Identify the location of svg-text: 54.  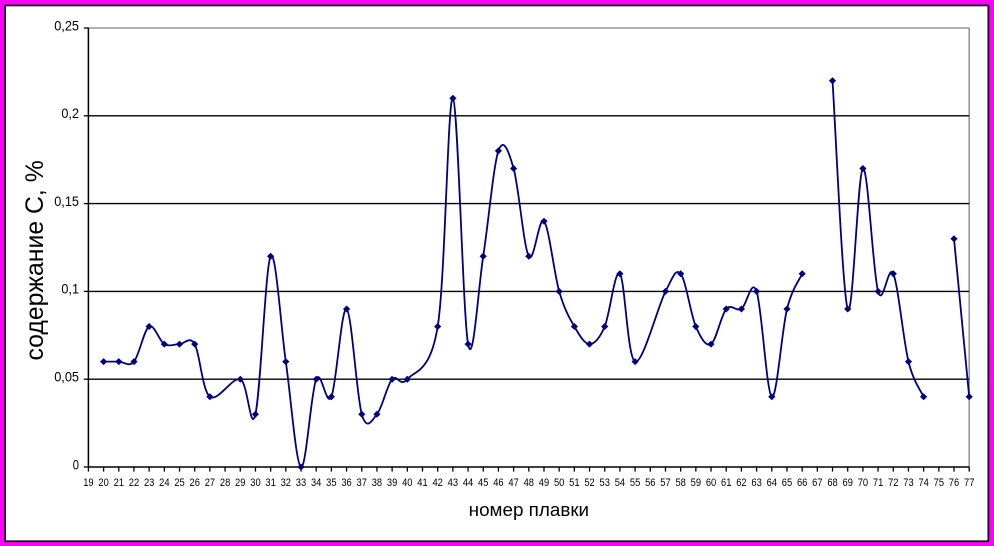
(620, 483).